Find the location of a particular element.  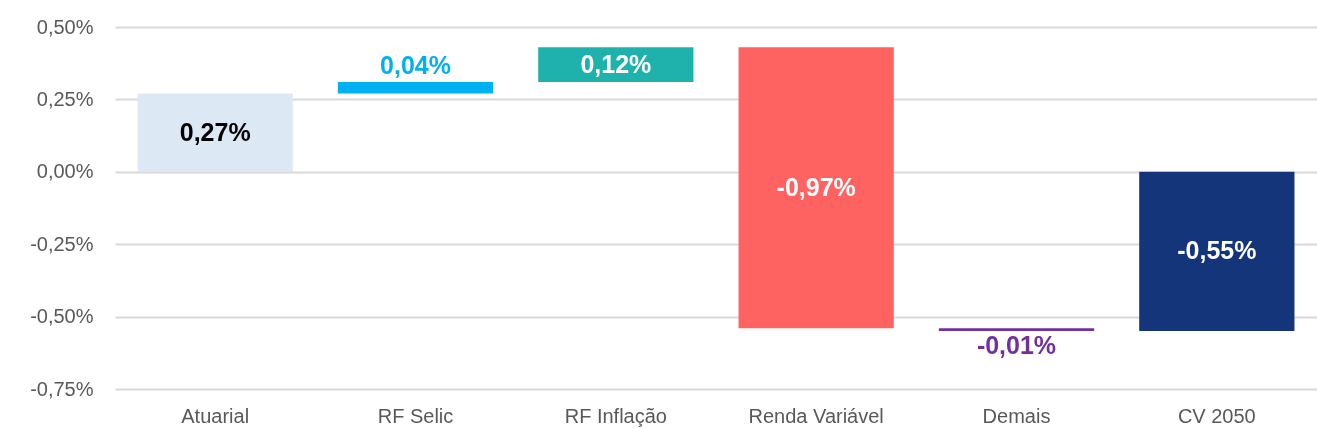

y-tick-label: 0,50% is located at coordinates (65, 26).